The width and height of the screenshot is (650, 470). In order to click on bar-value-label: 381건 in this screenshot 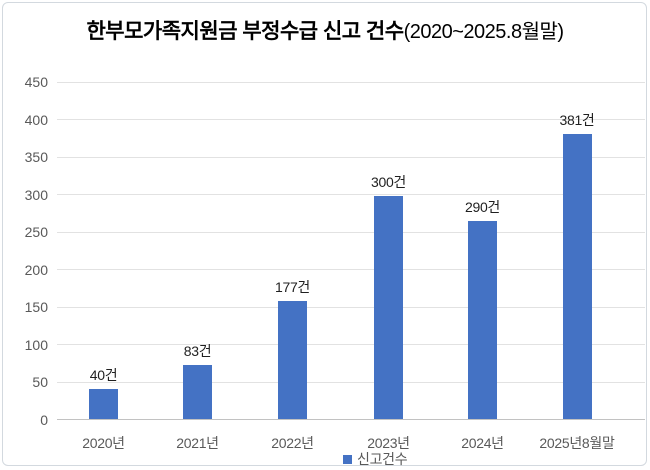, I will do `click(577, 120)`.